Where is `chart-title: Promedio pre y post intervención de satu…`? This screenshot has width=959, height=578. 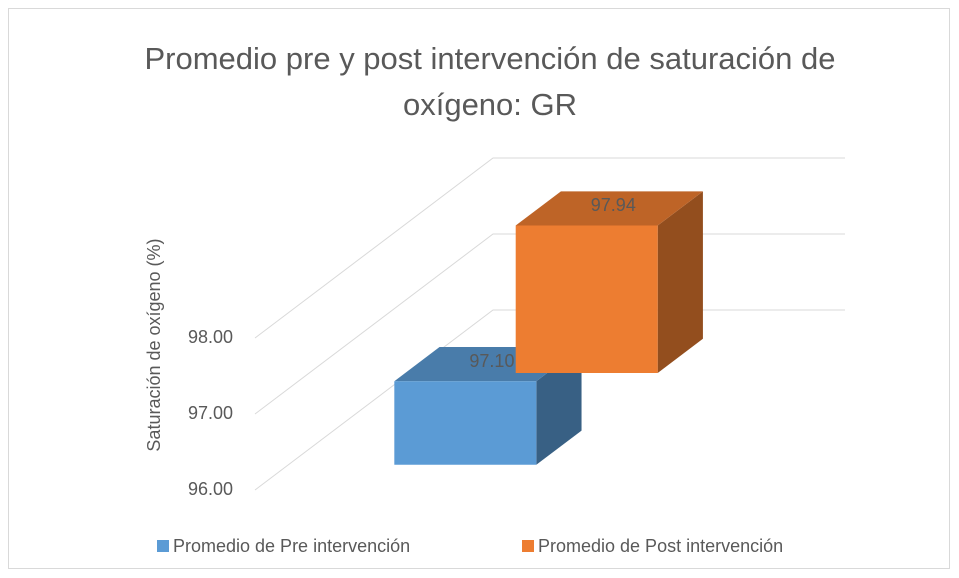
chart-title: Promedio pre y post intervención de satu… is located at coordinates (490, 81).